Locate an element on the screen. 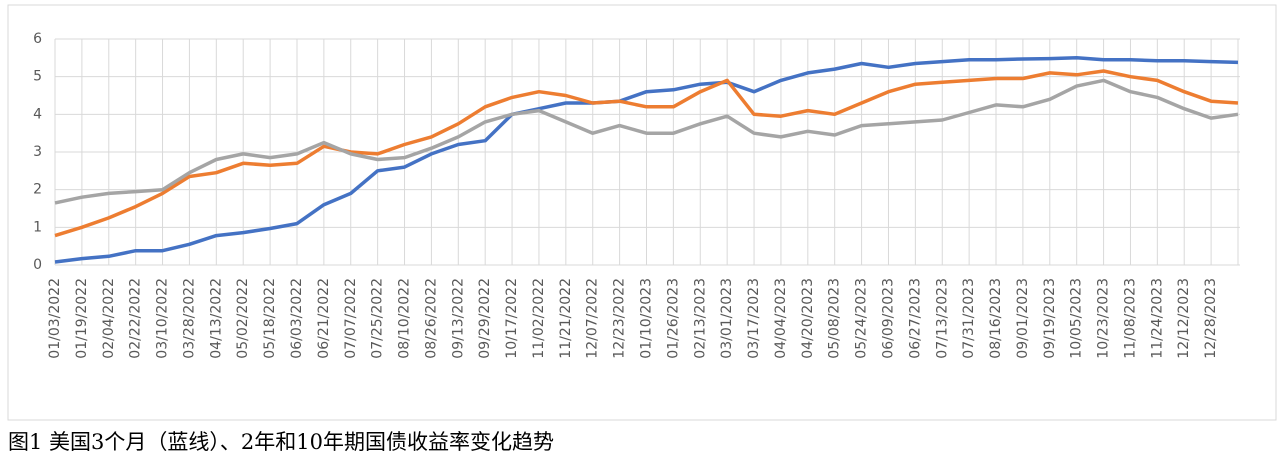 The image size is (1284, 462). x-tick-label: 06/03/2022 is located at coordinates (297, 318).